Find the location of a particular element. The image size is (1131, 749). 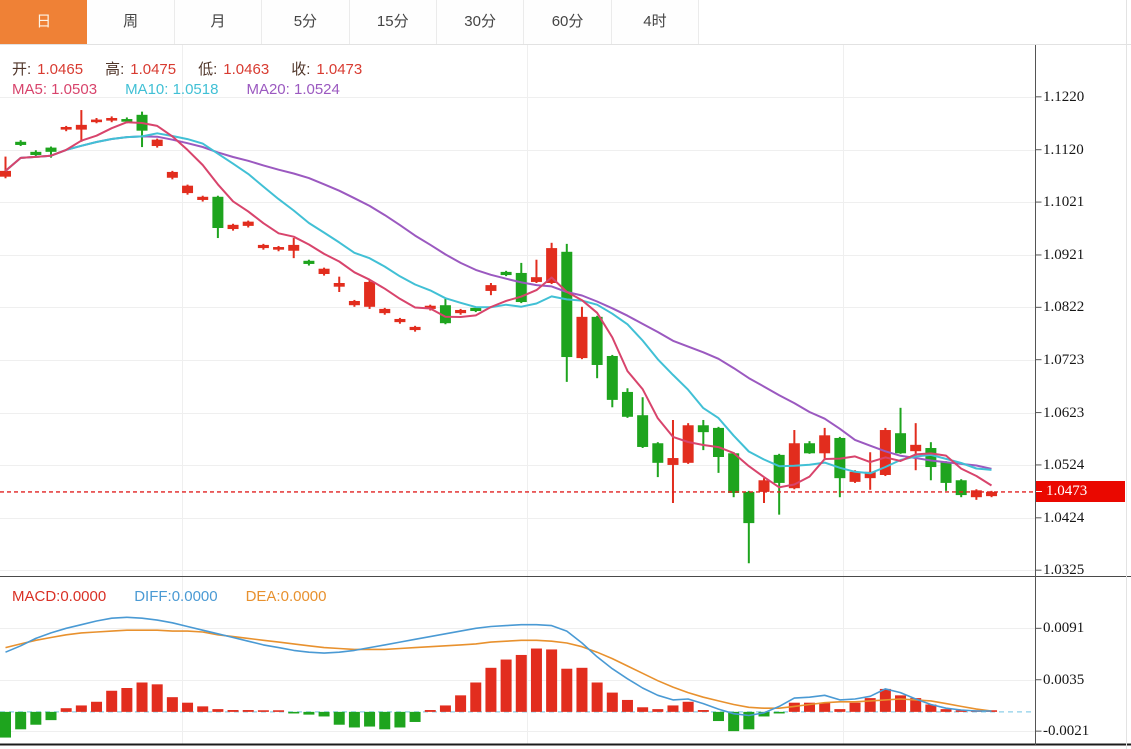

tab-15分: 15分 is located at coordinates (393, 22).